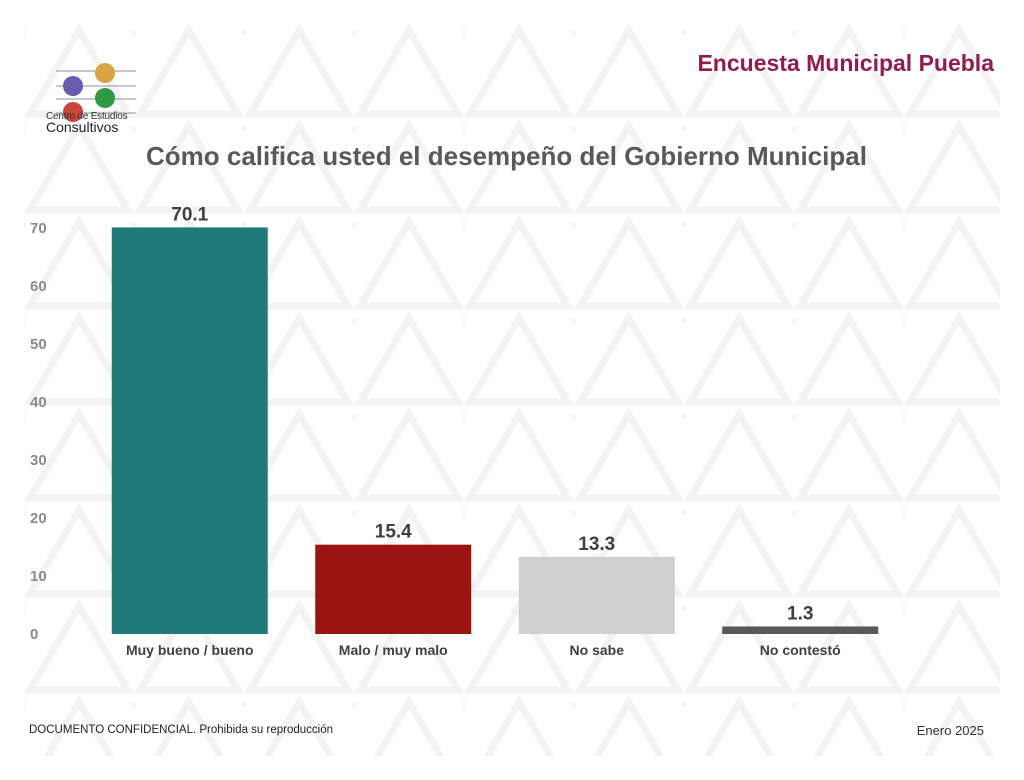 This screenshot has width=1024, height=780. I want to click on bar-no-sabe, so click(596, 595).